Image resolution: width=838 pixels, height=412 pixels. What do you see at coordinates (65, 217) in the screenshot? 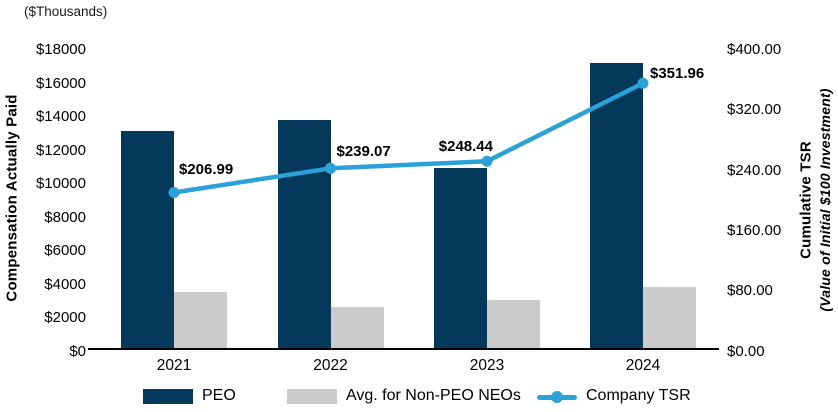
I see `left-axis-tick-label: $8000` at bounding box center [65, 217].